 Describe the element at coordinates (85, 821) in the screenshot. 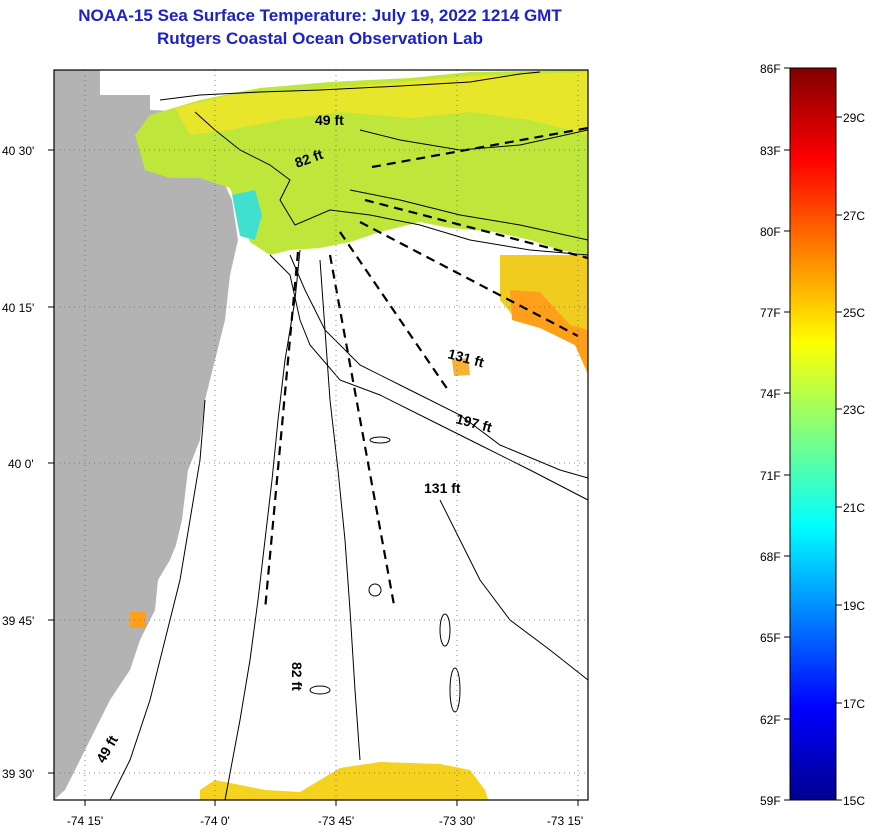

I see `lon-label-74-15: -74 15'` at that location.